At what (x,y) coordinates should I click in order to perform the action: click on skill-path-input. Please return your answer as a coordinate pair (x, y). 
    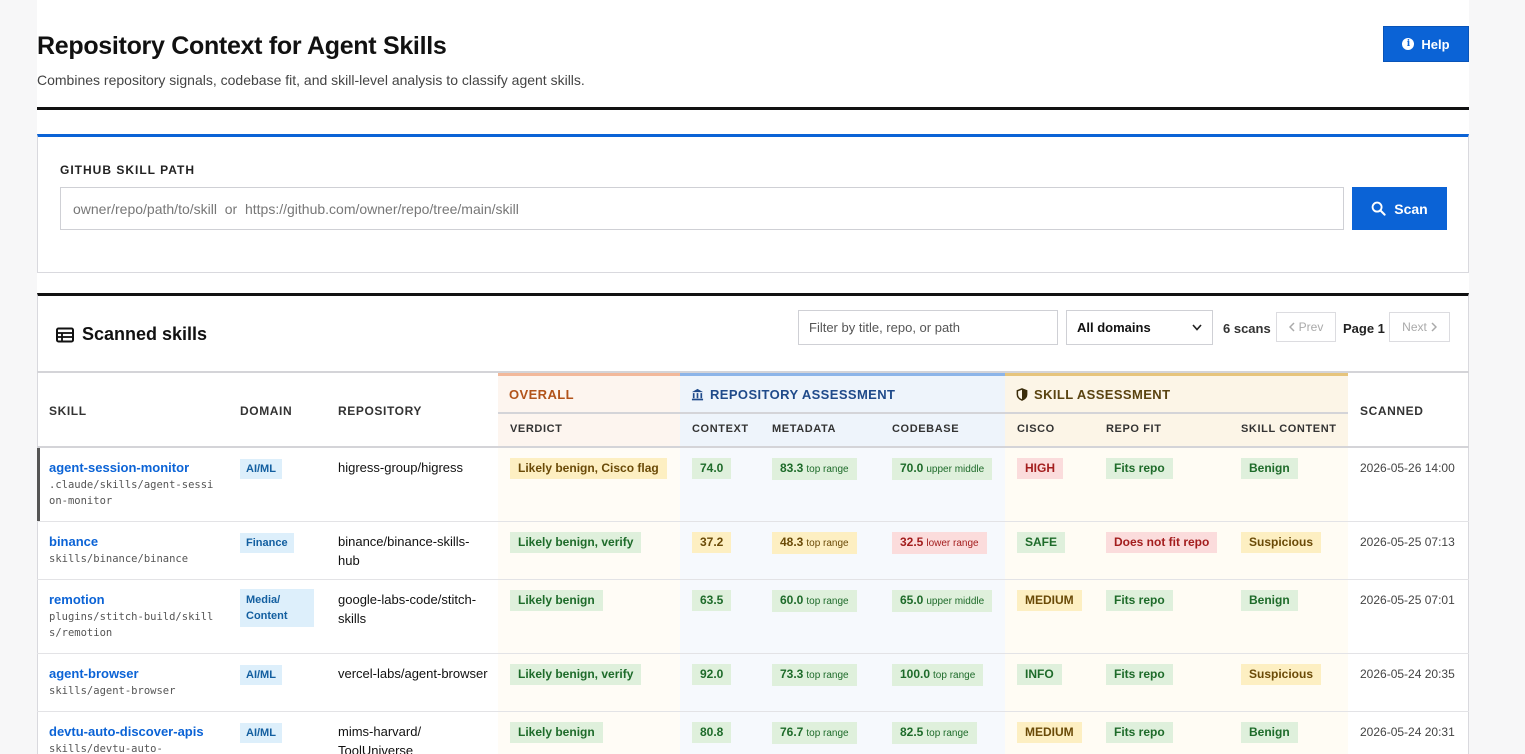
    Looking at the image, I should click on (702, 208).